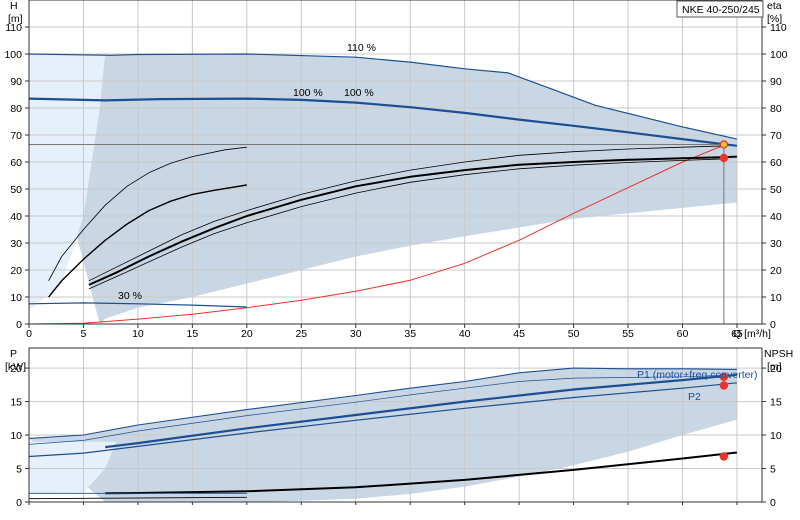 The image size is (800, 520). I want to click on x-tick-label: 5, so click(84, 334).